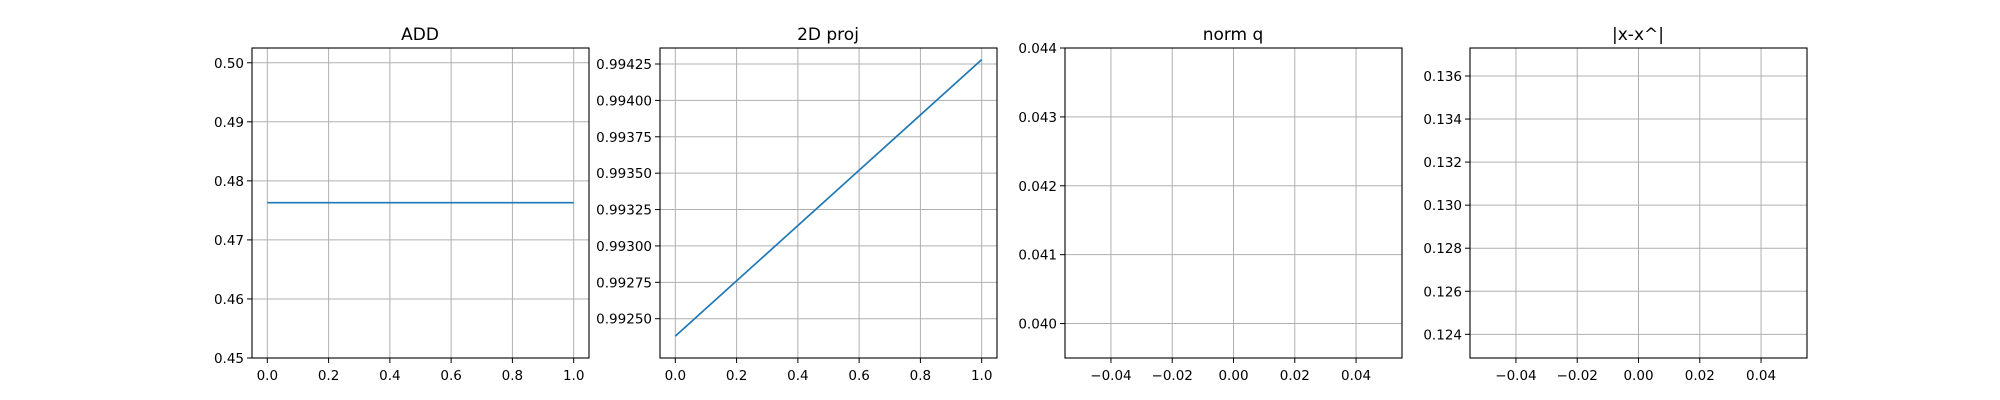  I want to click on y-tick-label: 0.99400, so click(624, 101).